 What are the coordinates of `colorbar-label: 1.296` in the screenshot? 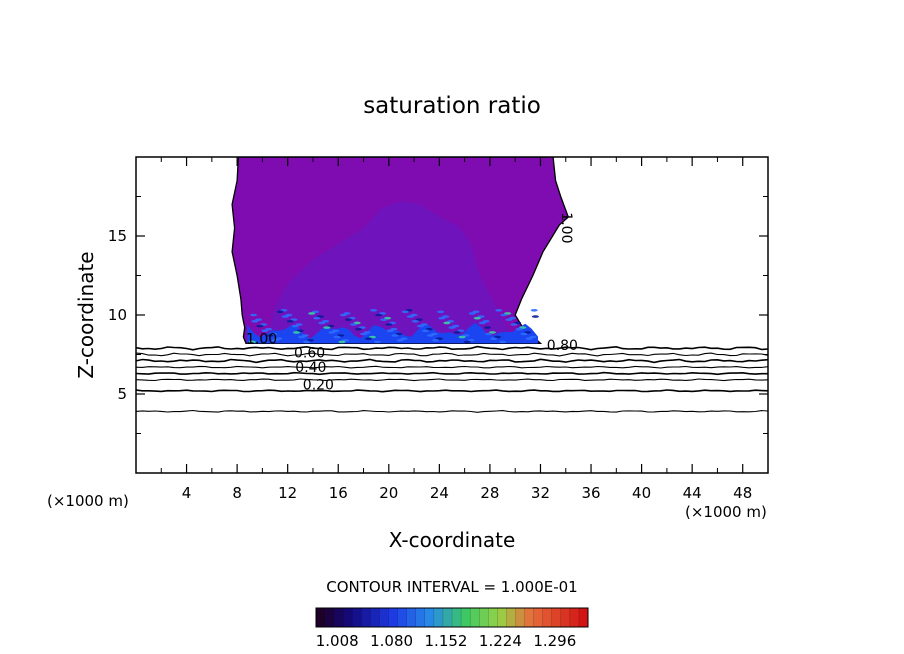 It's located at (554, 641).